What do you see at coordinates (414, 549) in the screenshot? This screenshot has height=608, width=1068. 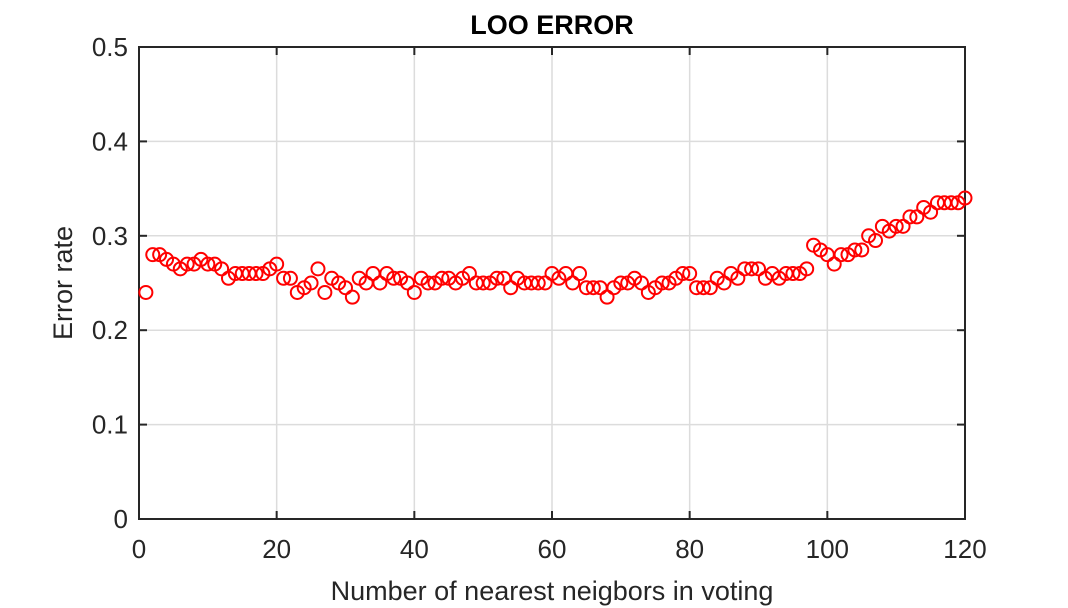 I see `x-tick-label: 40` at bounding box center [414, 549].